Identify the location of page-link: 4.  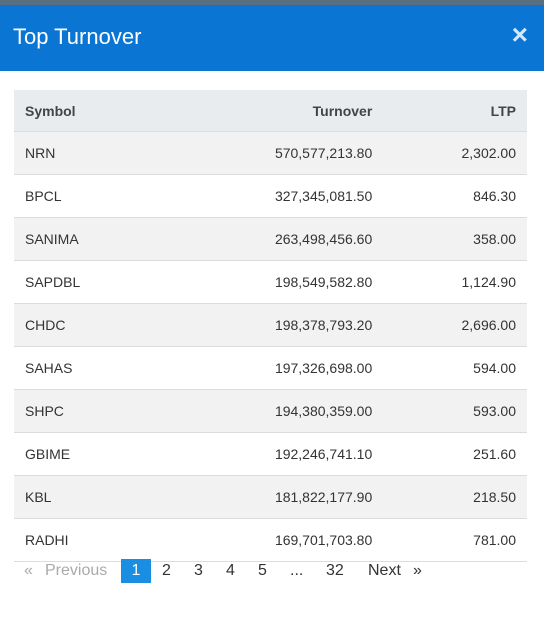
(230, 570).